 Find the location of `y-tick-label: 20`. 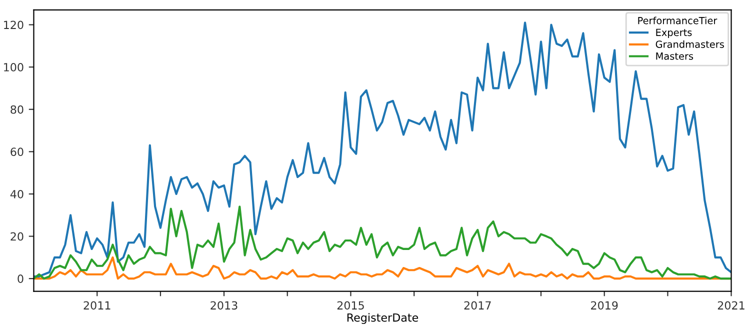

y-tick-label: 20 is located at coordinates (17, 236).